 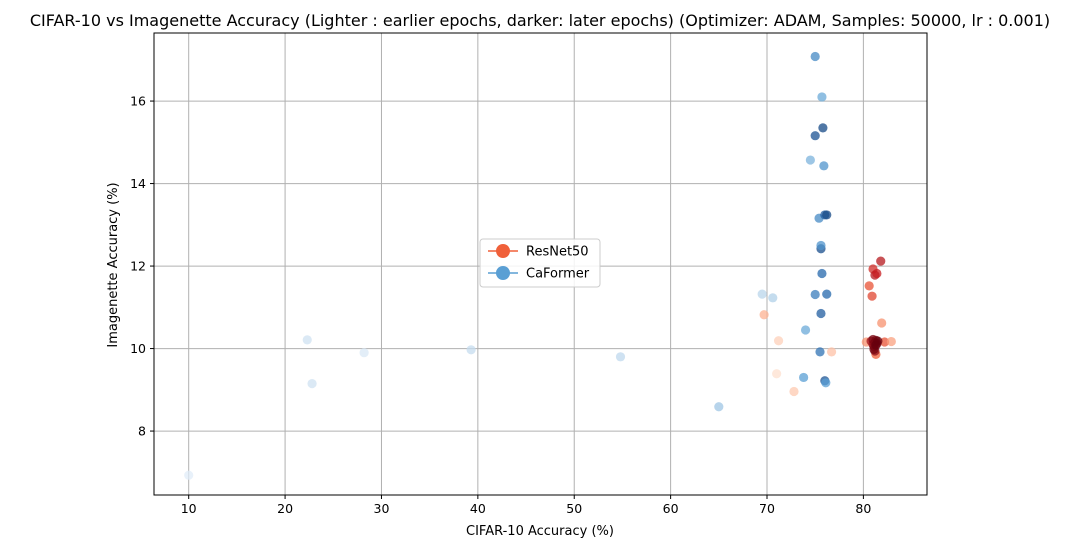 I want to click on y-tick-label: 14, so click(x=138, y=183).